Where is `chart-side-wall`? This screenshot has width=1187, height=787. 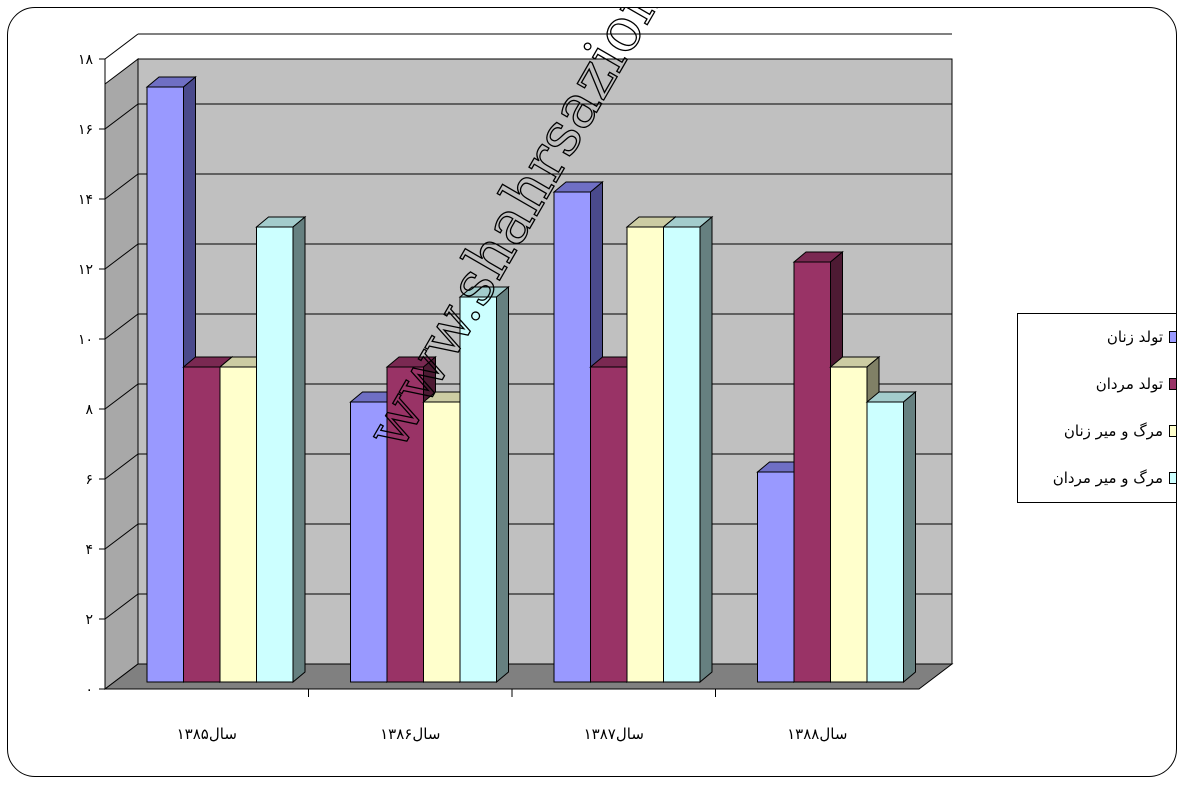 chart-side-wall is located at coordinates (121, 374).